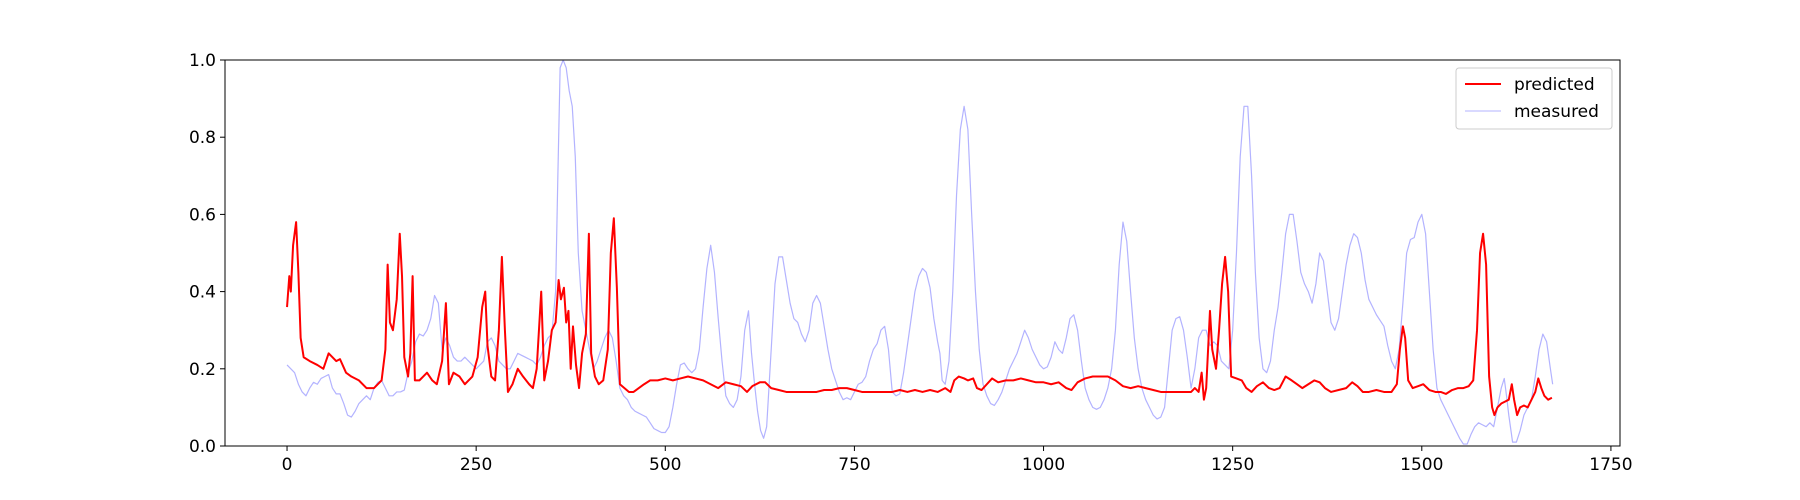  Describe the element at coordinates (202, 370) in the screenshot. I see `y-tick-label: 0.2` at that location.